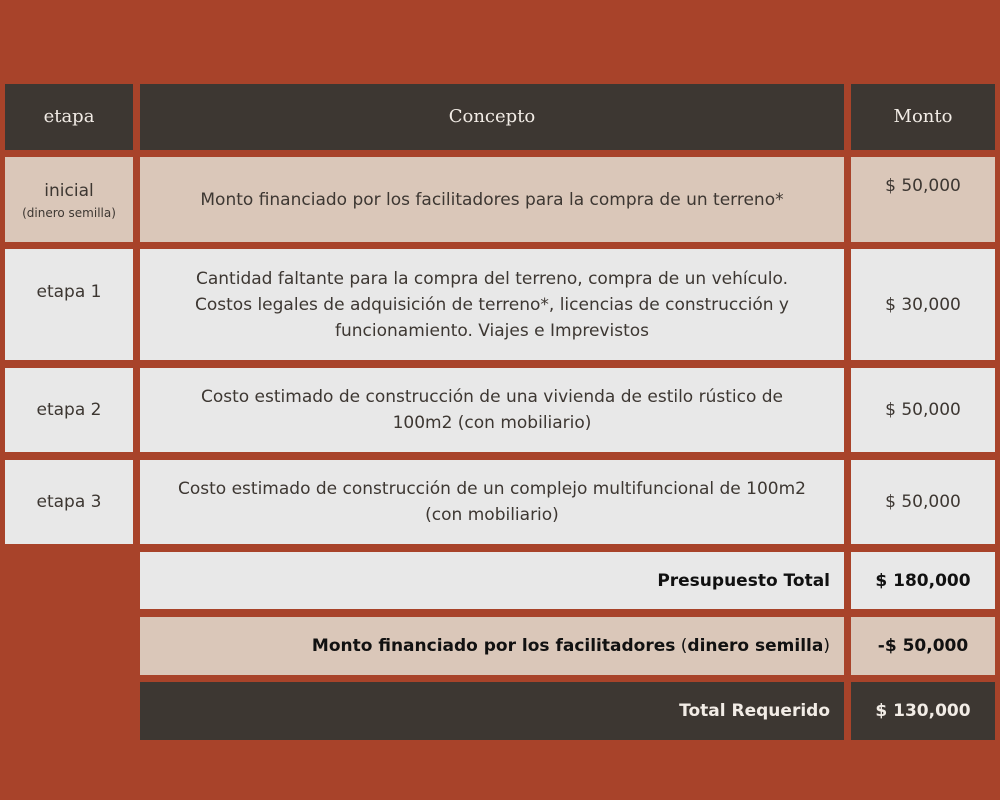 The image size is (1000, 800). Describe the element at coordinates (923, 711) in the screenshot. I see `required-value: $ 130,000` at that location.